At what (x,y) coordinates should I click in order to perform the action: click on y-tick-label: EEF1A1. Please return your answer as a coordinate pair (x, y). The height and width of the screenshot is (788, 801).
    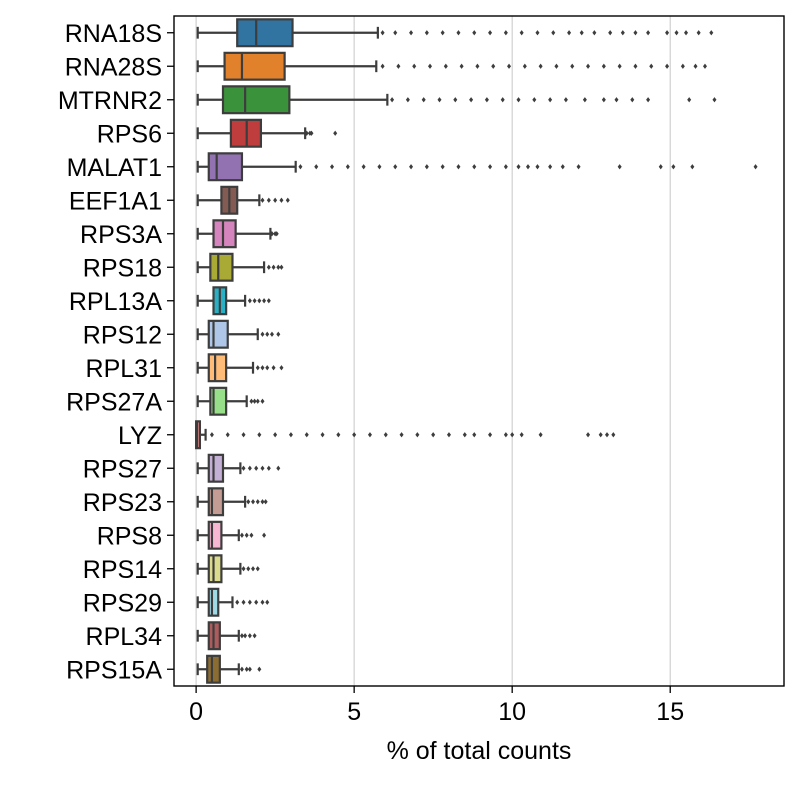
    Looking at the image, I should click on (115, 201).